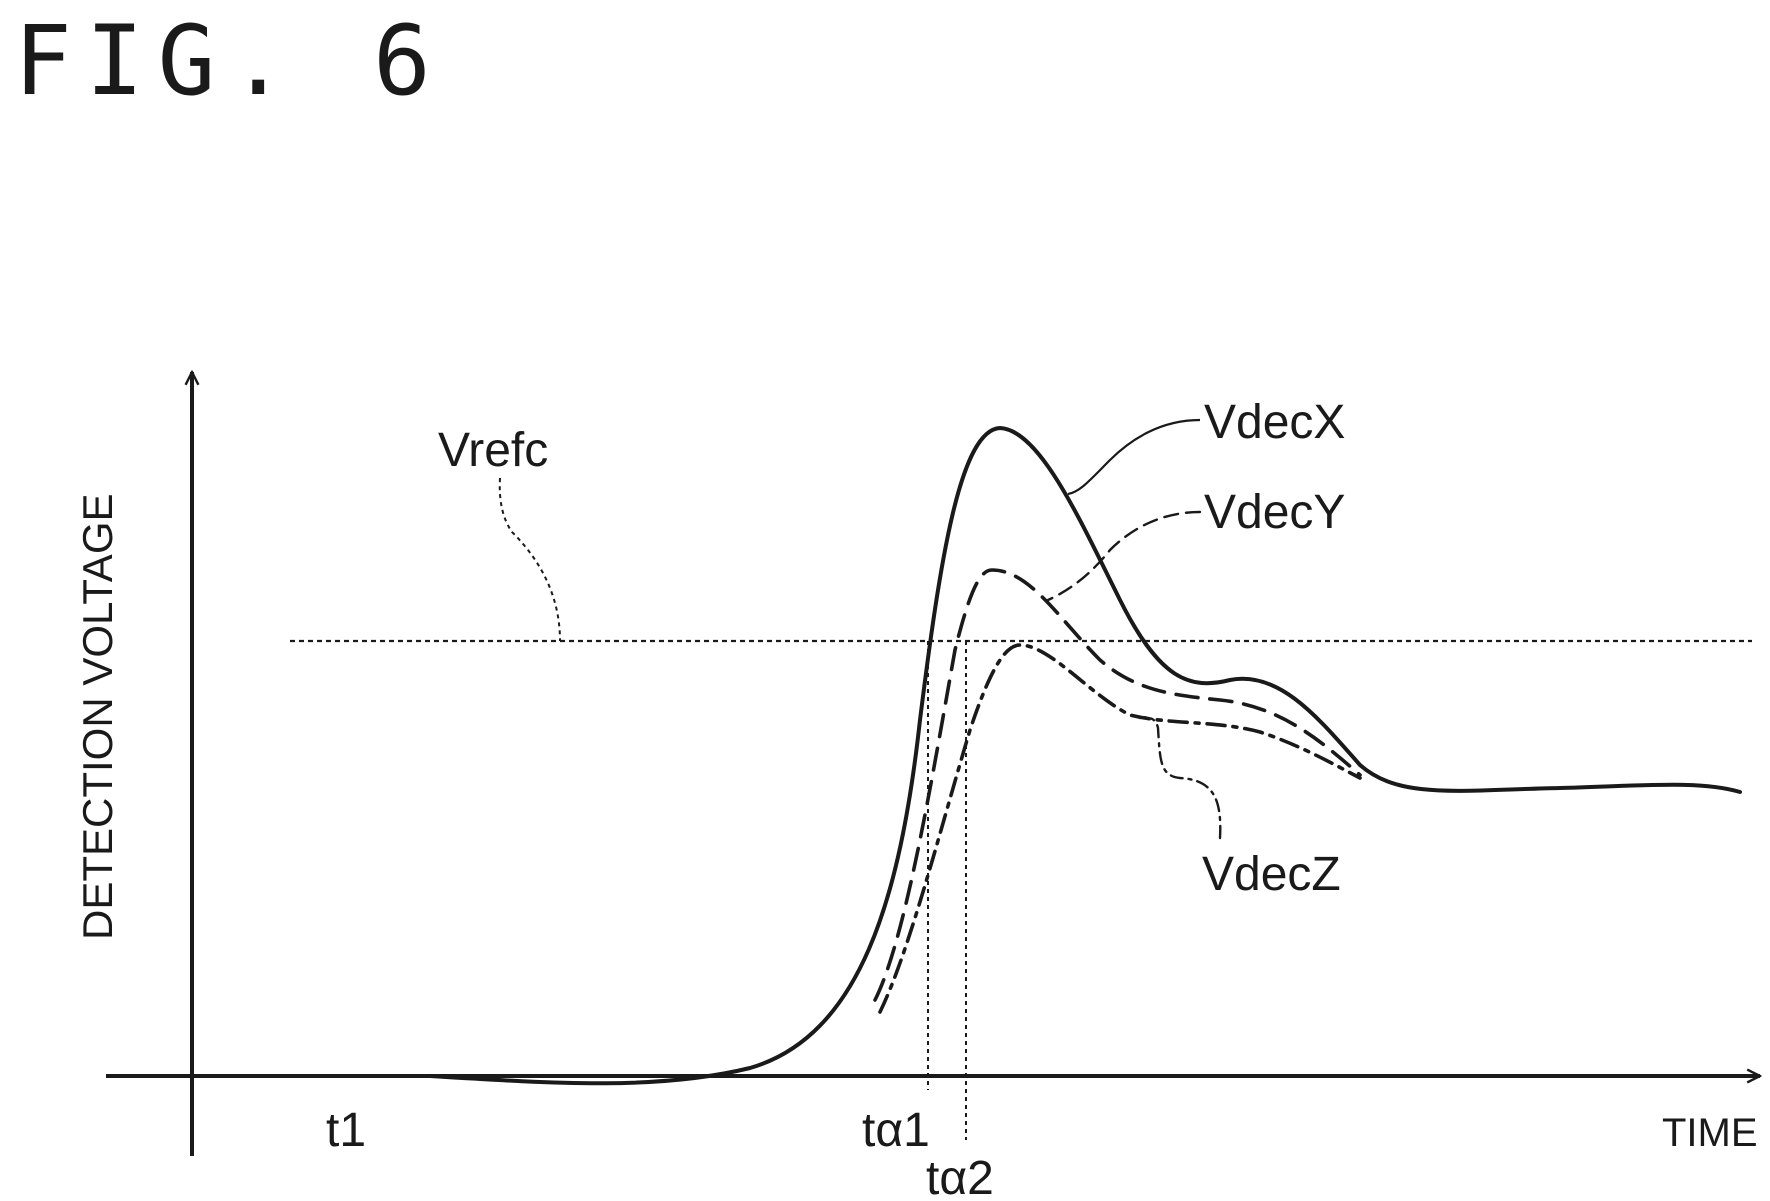 The image size is (1770, 1201). I want to click on t1-label: t1, so click(346, 1130).